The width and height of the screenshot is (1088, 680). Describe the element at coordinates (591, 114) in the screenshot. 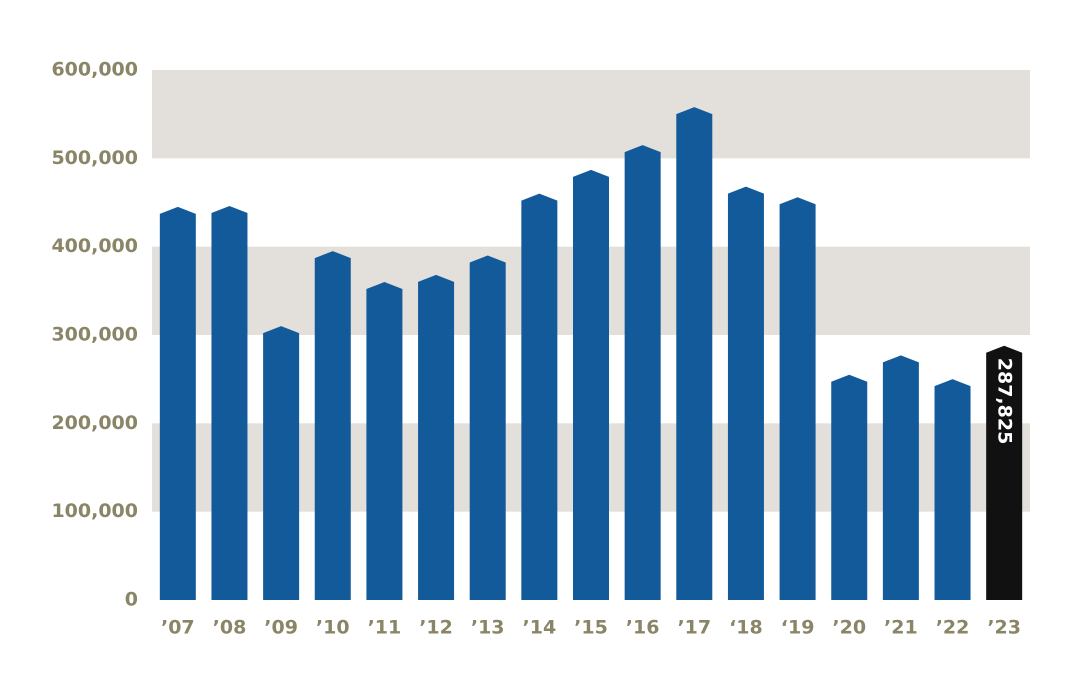

I see `grid-band` at that location.